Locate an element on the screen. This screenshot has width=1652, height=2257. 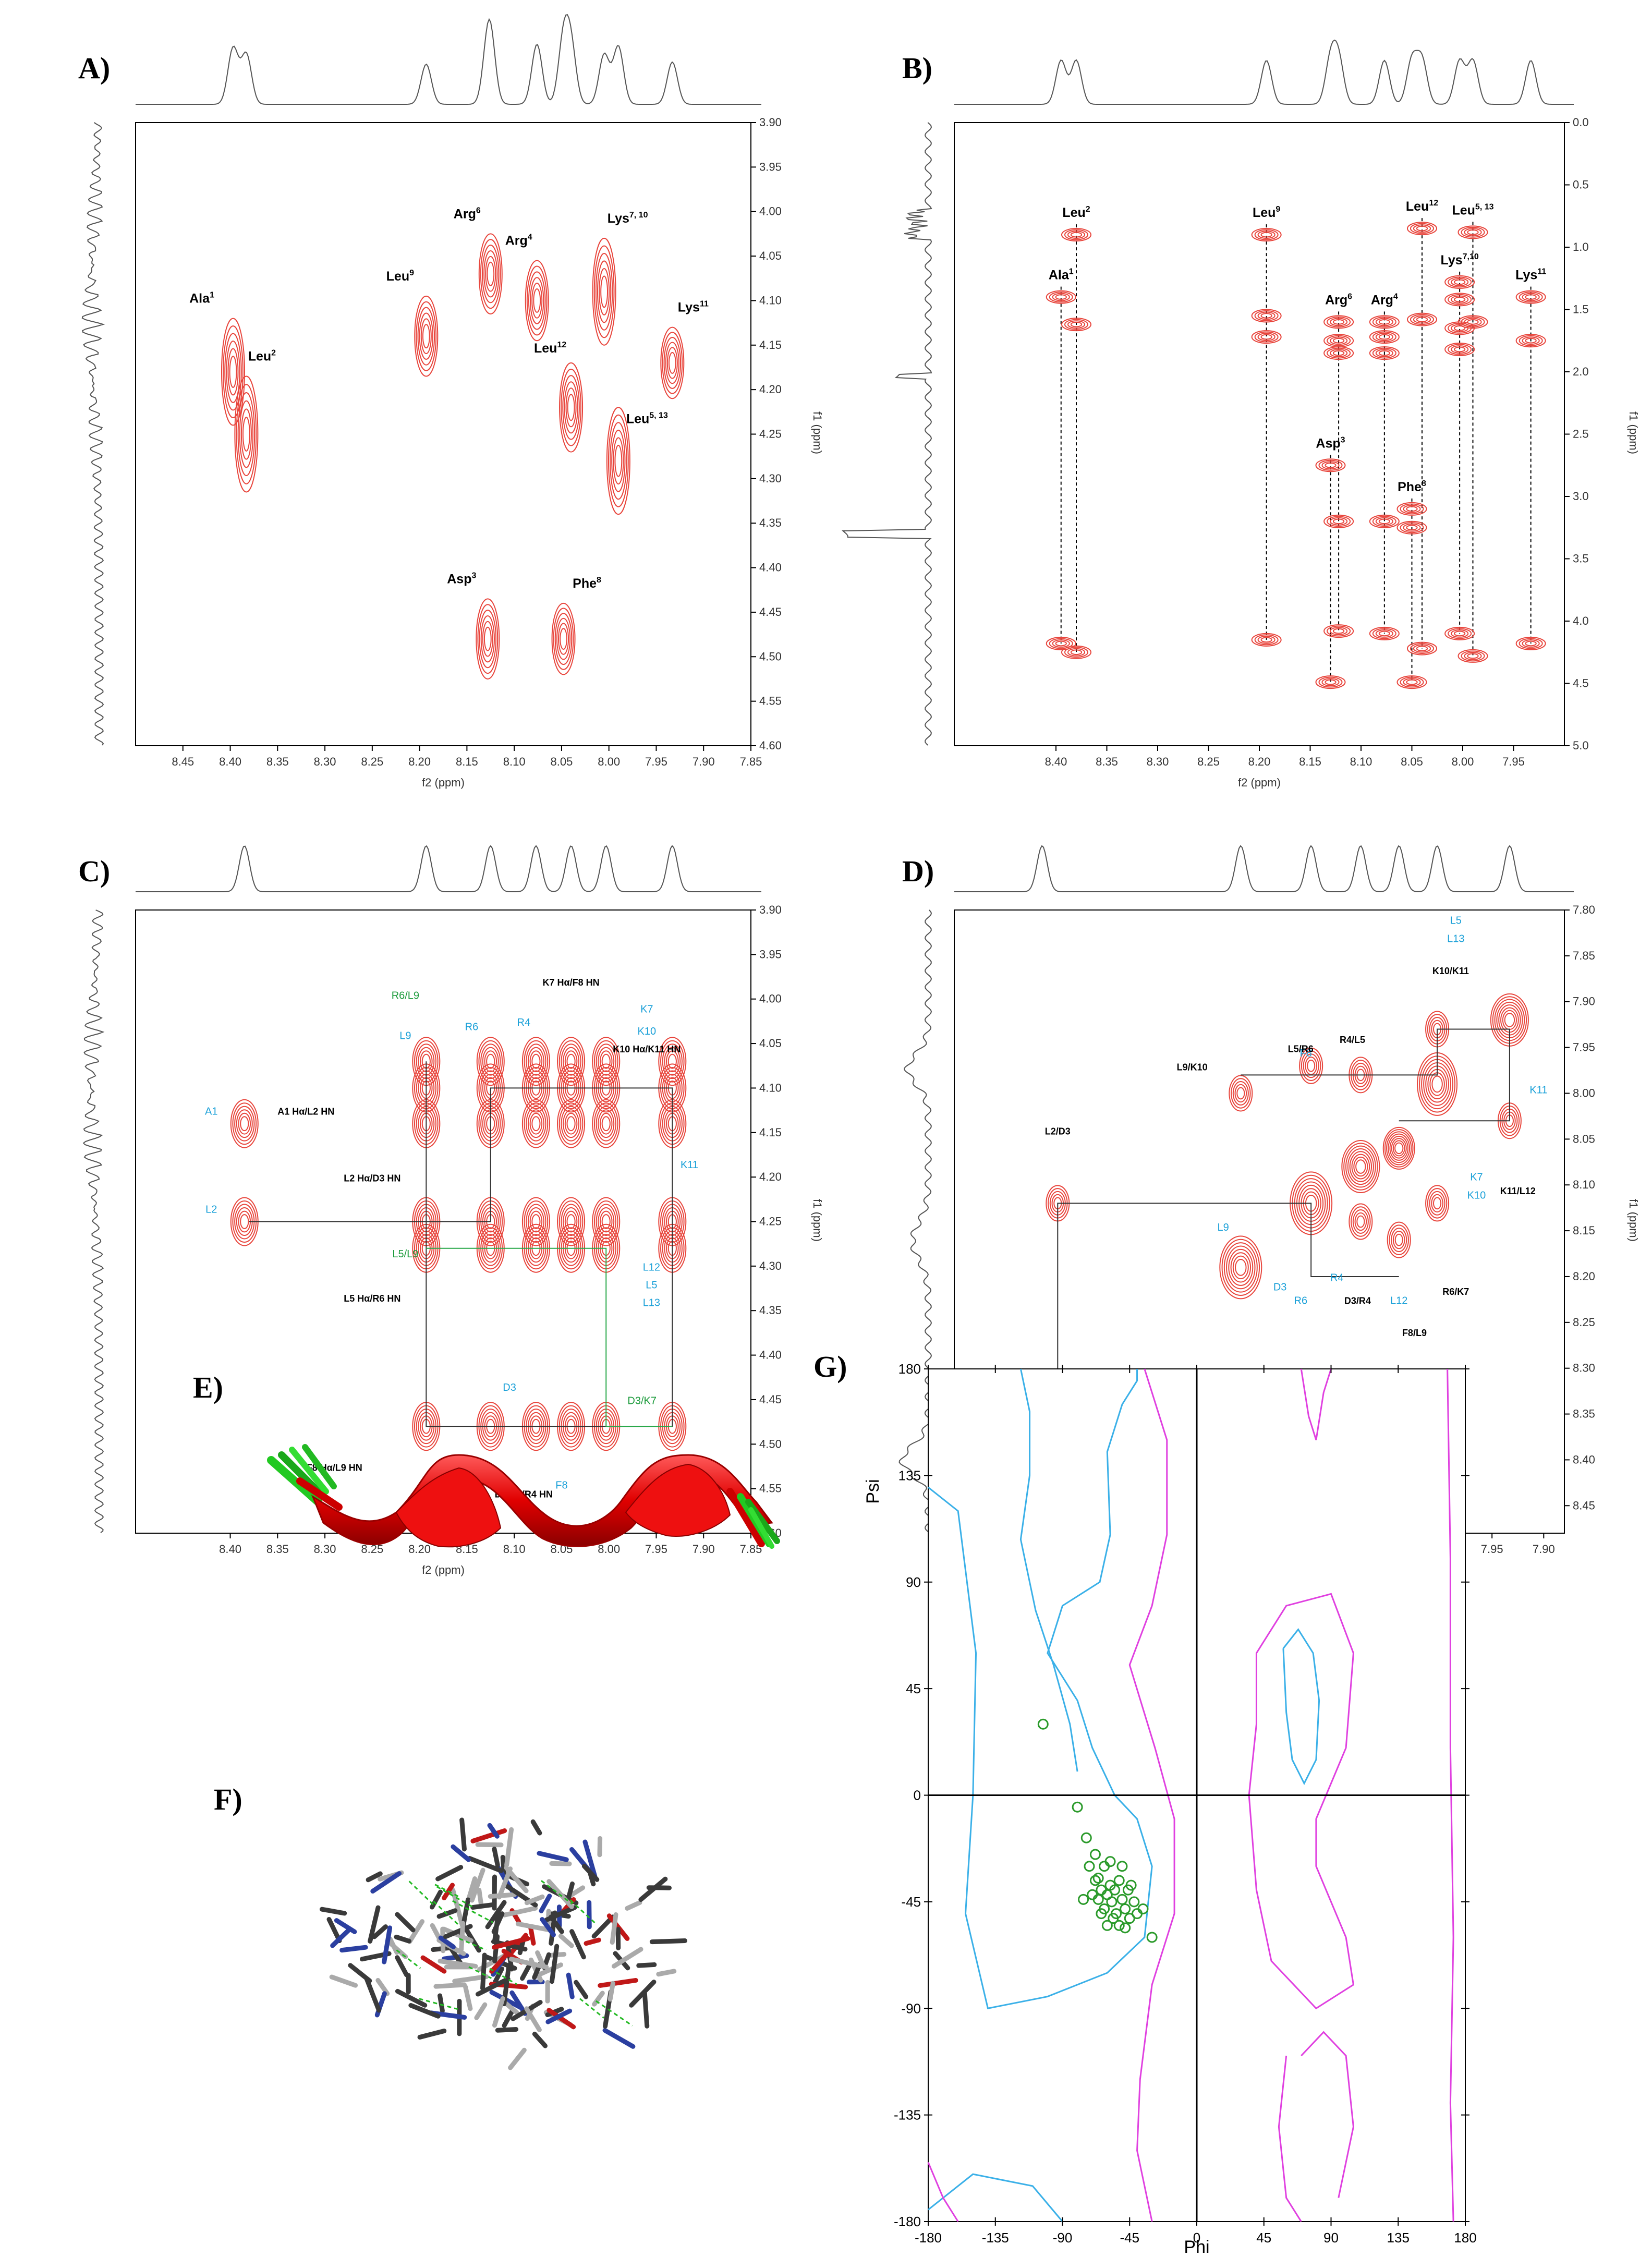
y-tick-label: 8.00 is located at coordinates (1584, 1092).